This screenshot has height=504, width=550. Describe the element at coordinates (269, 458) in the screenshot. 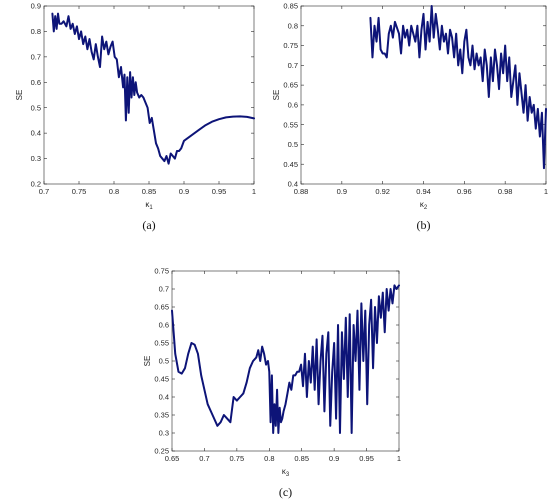

I see `x-tick-label-c: 0.8` at that location.